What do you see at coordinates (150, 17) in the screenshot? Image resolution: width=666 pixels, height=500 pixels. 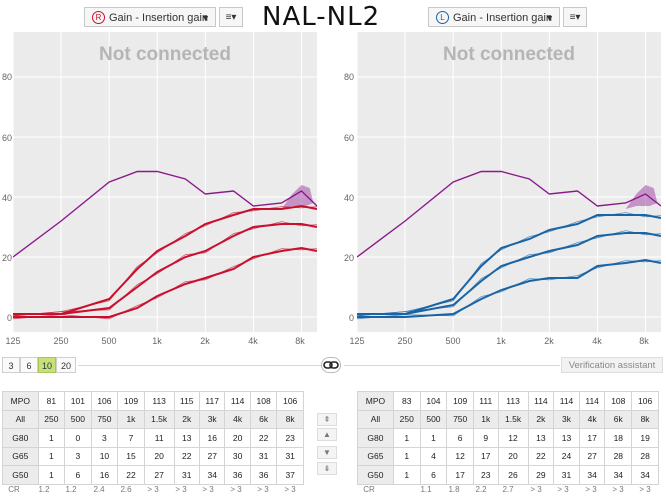 I see `right-gain-dropdown: R Gain - Insertion gain ▼` at bounding box center [150, 17].